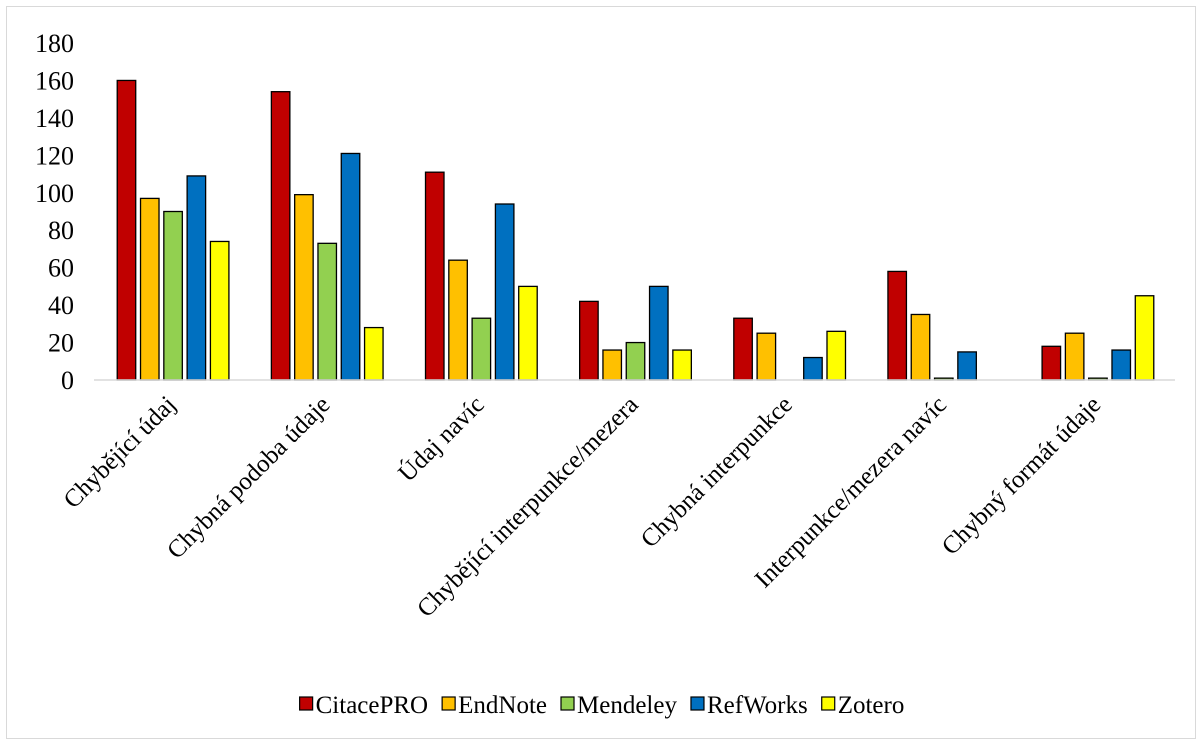 Image resolution: width=1204 pixels, height=747 pixels. Describe the element at coordinates (54, 212) in the screenshot. I see `y-axis: 0 20 40 60 80 100 120 140 160 180` at that location.